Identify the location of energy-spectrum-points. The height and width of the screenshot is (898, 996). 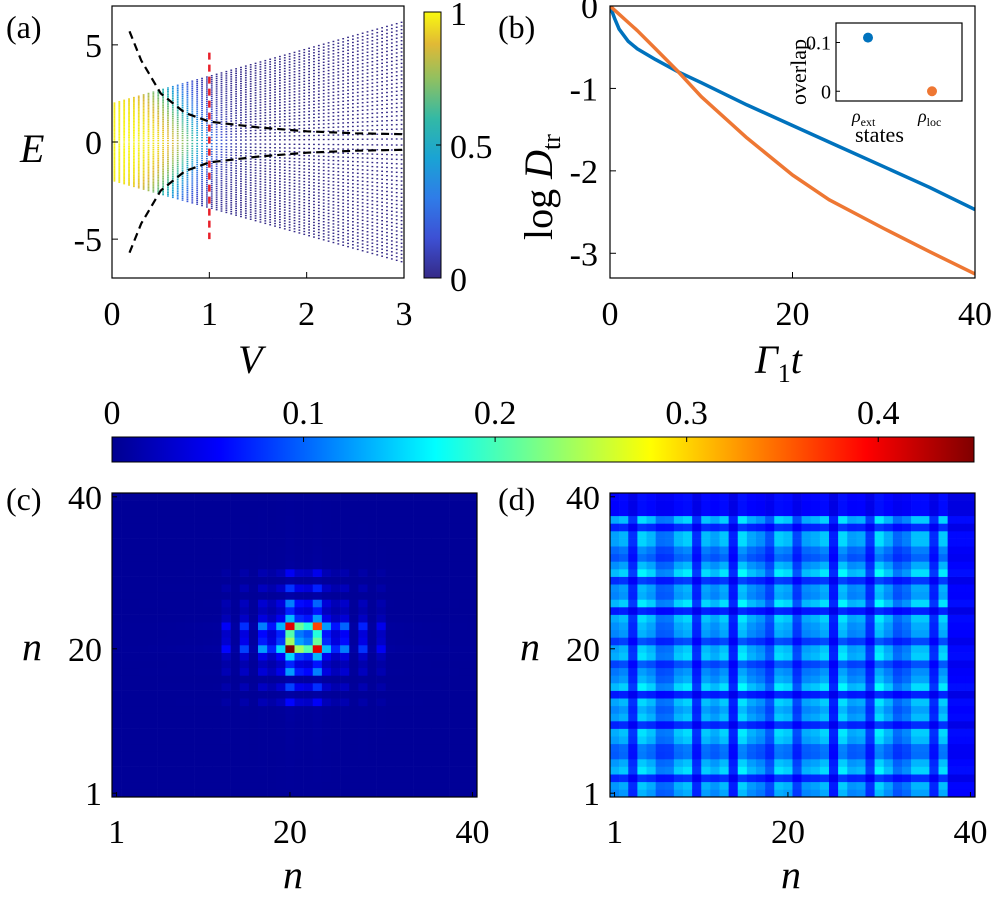
(258, 142).